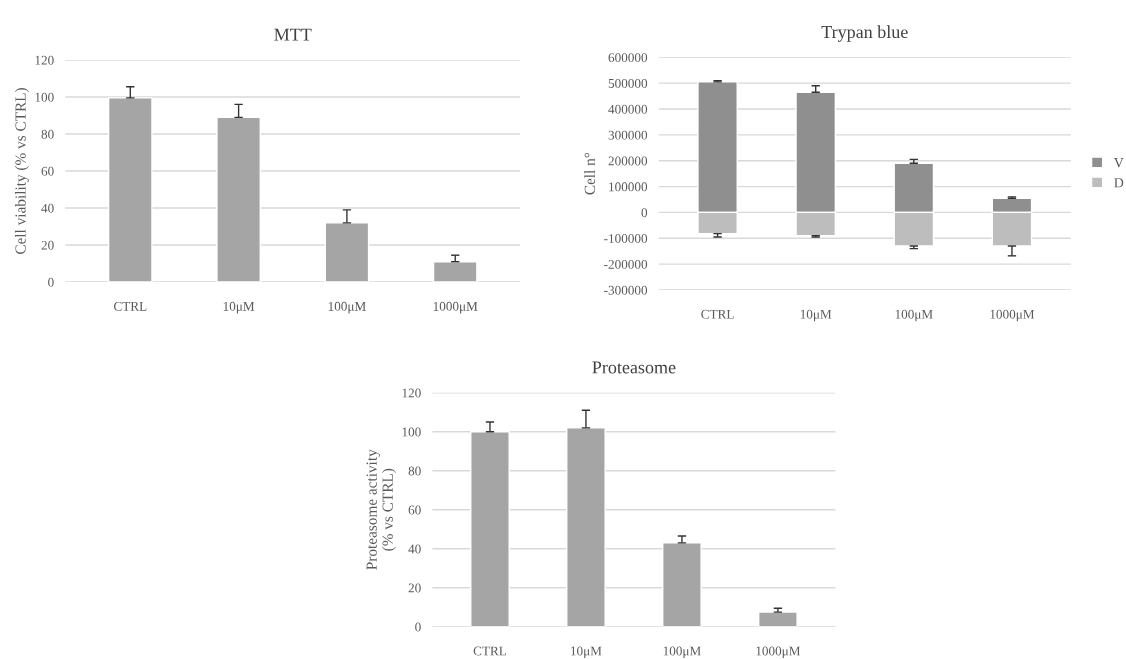  What do you see at coordinates (626, 238) in the screenshot?
I see `y-tick-label: -100000` at bounding box center [626, 238].